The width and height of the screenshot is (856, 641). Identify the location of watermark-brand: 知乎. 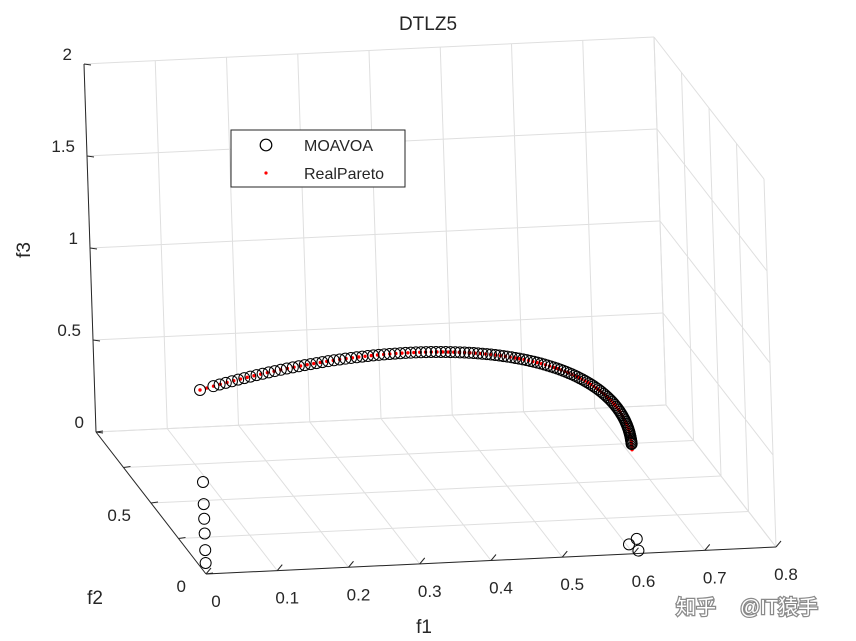
(696, 607).